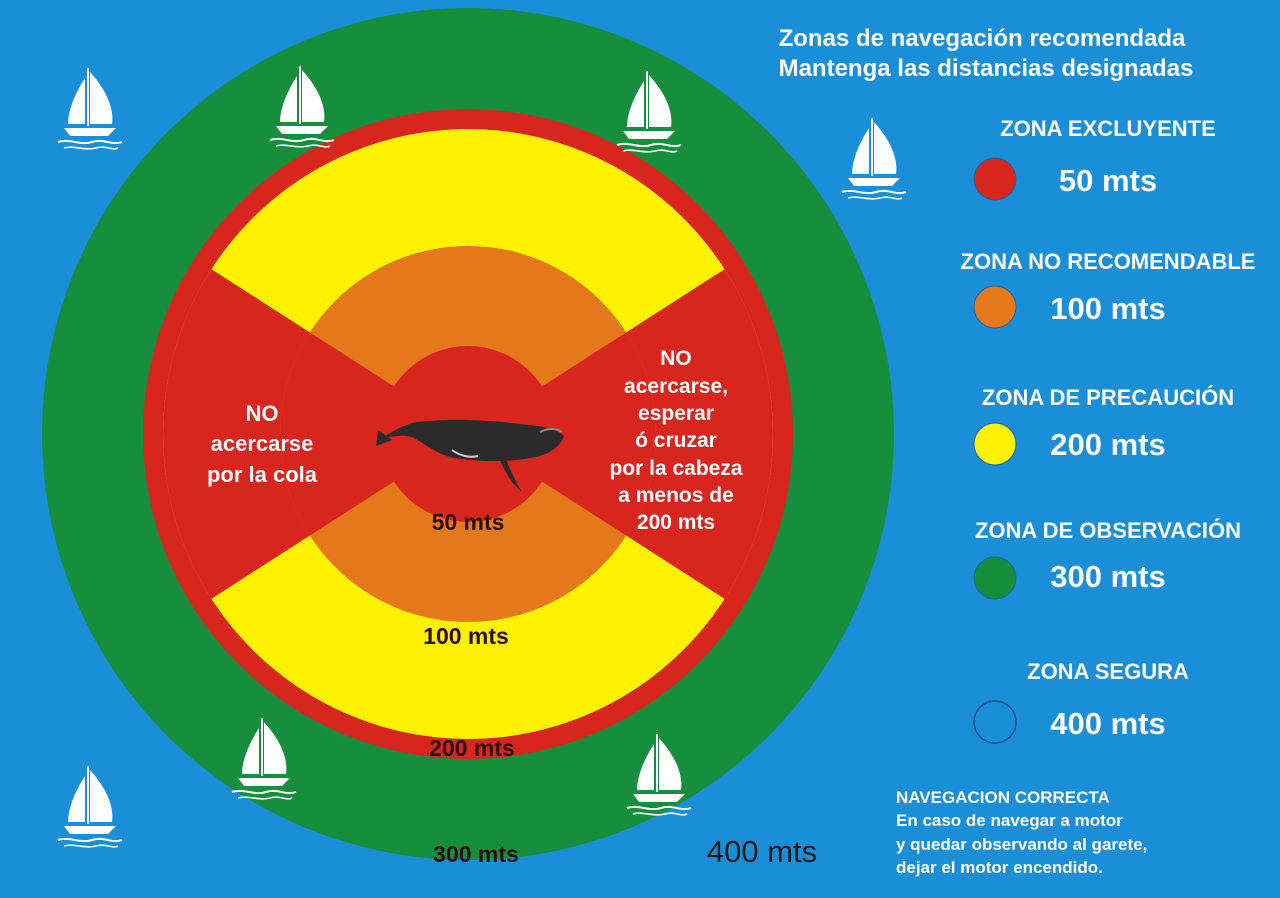  I want to click on legend-swatch-not-recommended, so click(995, 307).